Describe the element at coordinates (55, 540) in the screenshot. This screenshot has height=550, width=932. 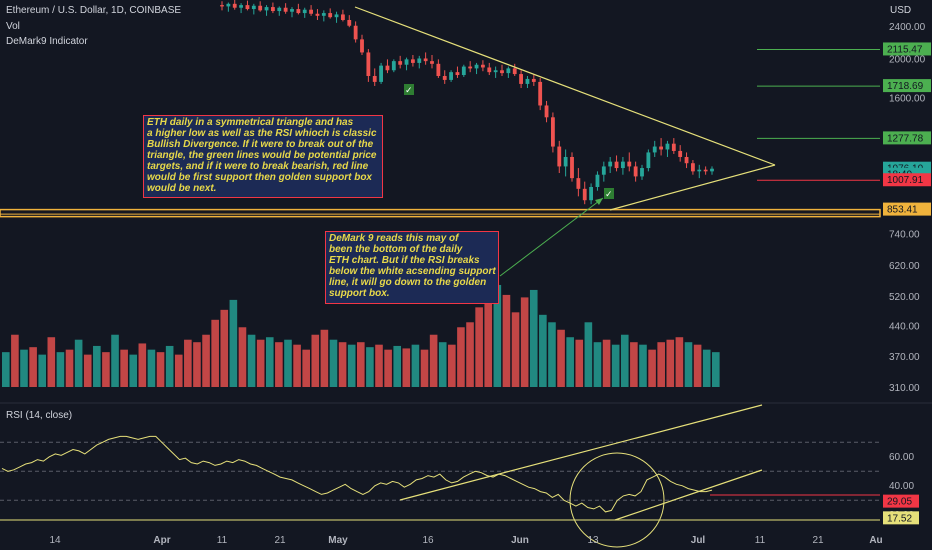
I see `time-tick-label: 14` at that location.